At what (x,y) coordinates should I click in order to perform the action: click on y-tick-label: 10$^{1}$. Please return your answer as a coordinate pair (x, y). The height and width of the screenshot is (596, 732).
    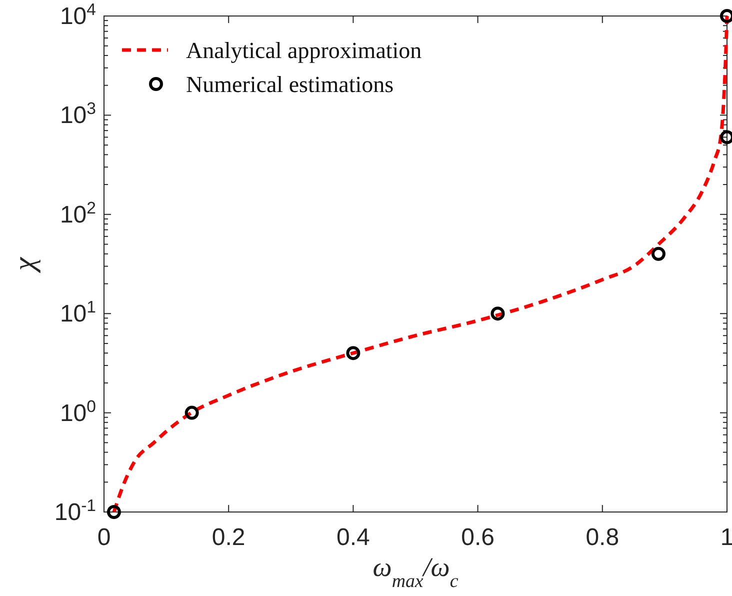
    Looking at the image, I should click on (78, 312).